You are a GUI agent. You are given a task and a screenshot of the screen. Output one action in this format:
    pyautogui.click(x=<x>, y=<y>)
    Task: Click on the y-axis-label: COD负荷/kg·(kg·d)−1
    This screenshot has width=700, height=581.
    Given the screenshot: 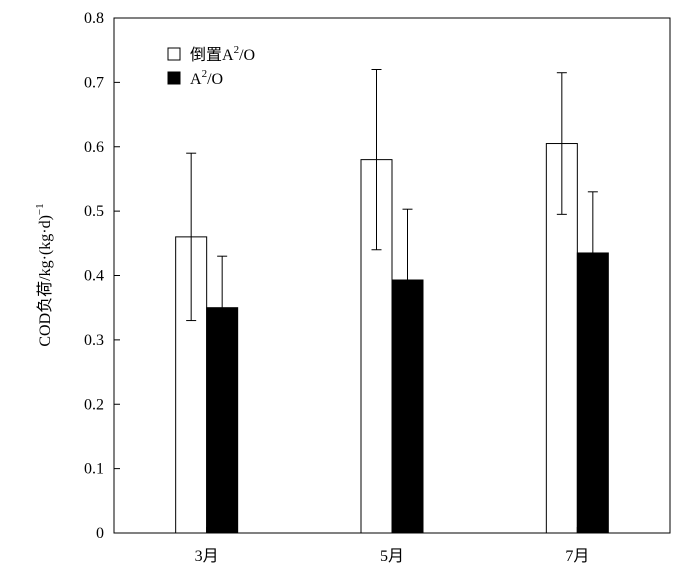 What is the action you would take?
    pyautogui.click(x=44, y=274)
    